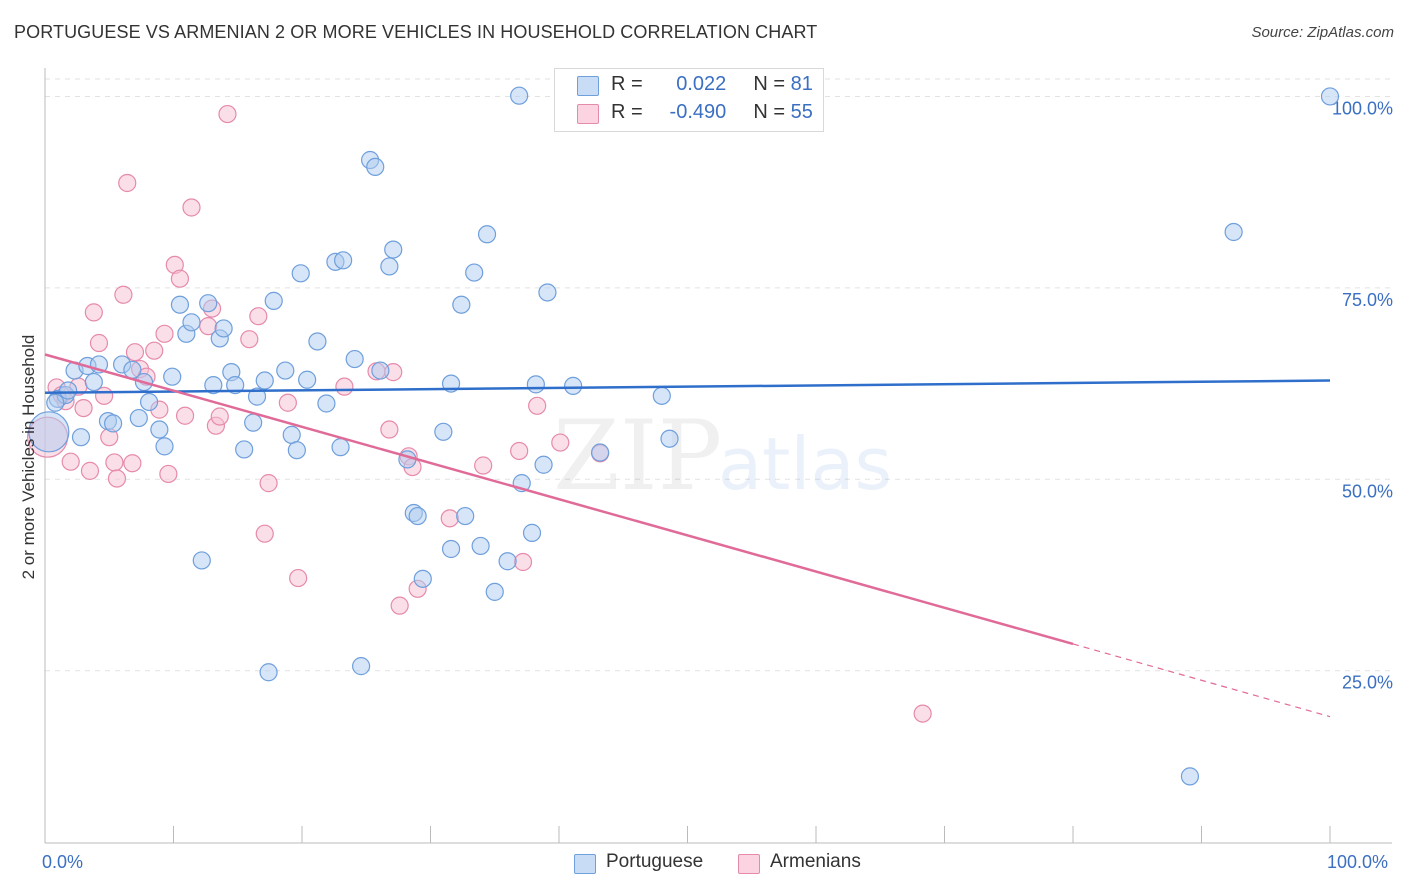 Image resolution: width=1406 pixels, height=892 pixels. What do you see at coordinates (588, 86) in the screenshot?
I see `portuguese-swatch` at bounding box center [588, 86].